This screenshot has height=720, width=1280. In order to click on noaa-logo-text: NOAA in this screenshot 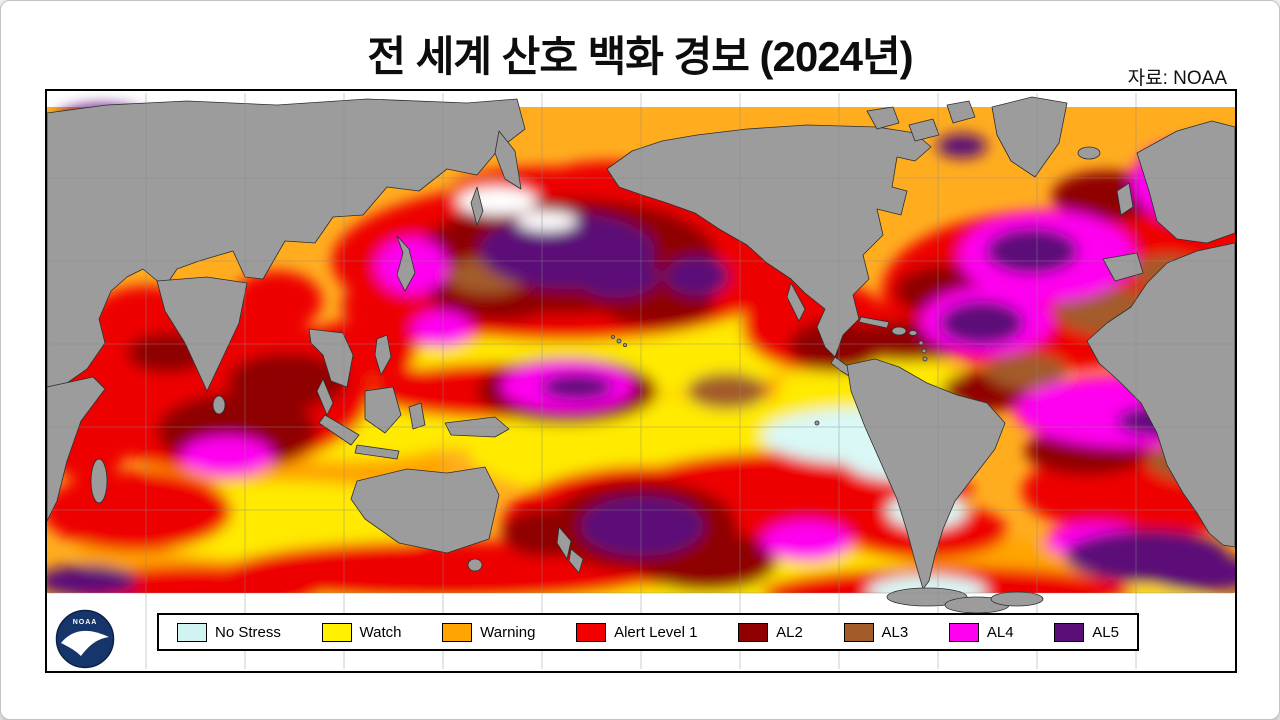, I will do `click(85, 622)`.